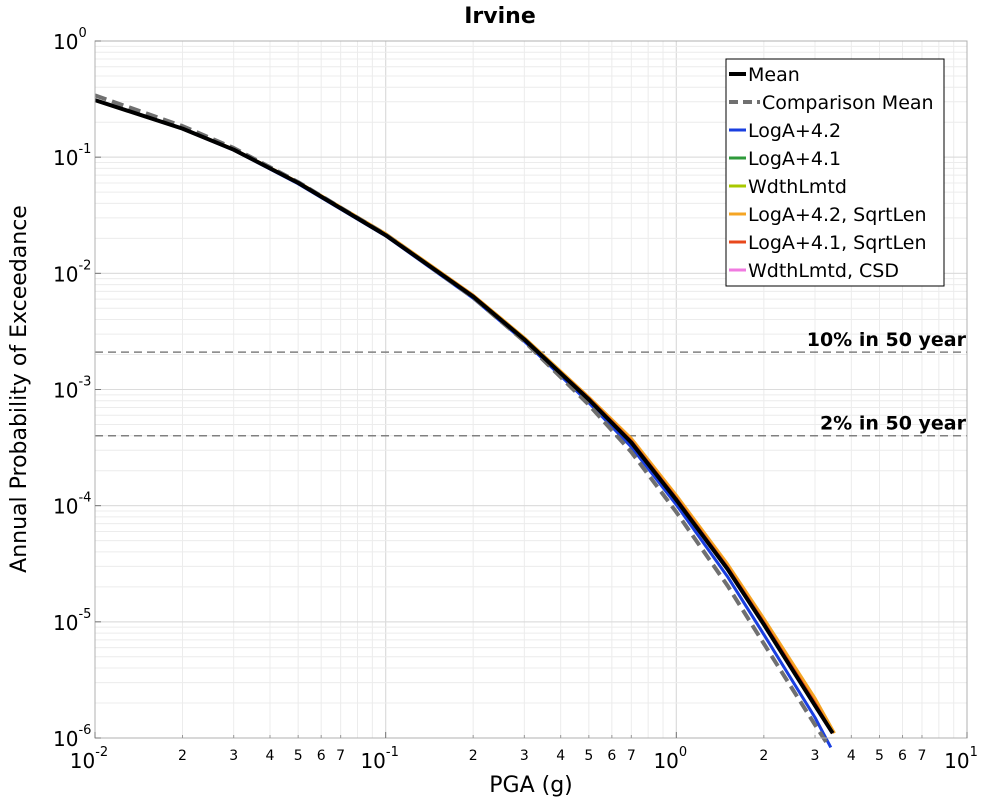  What do you see at coordinates (72, 389) in the screenshot?
I see `y-tick-label: 10⁻³` at bounding box center [72, 389].